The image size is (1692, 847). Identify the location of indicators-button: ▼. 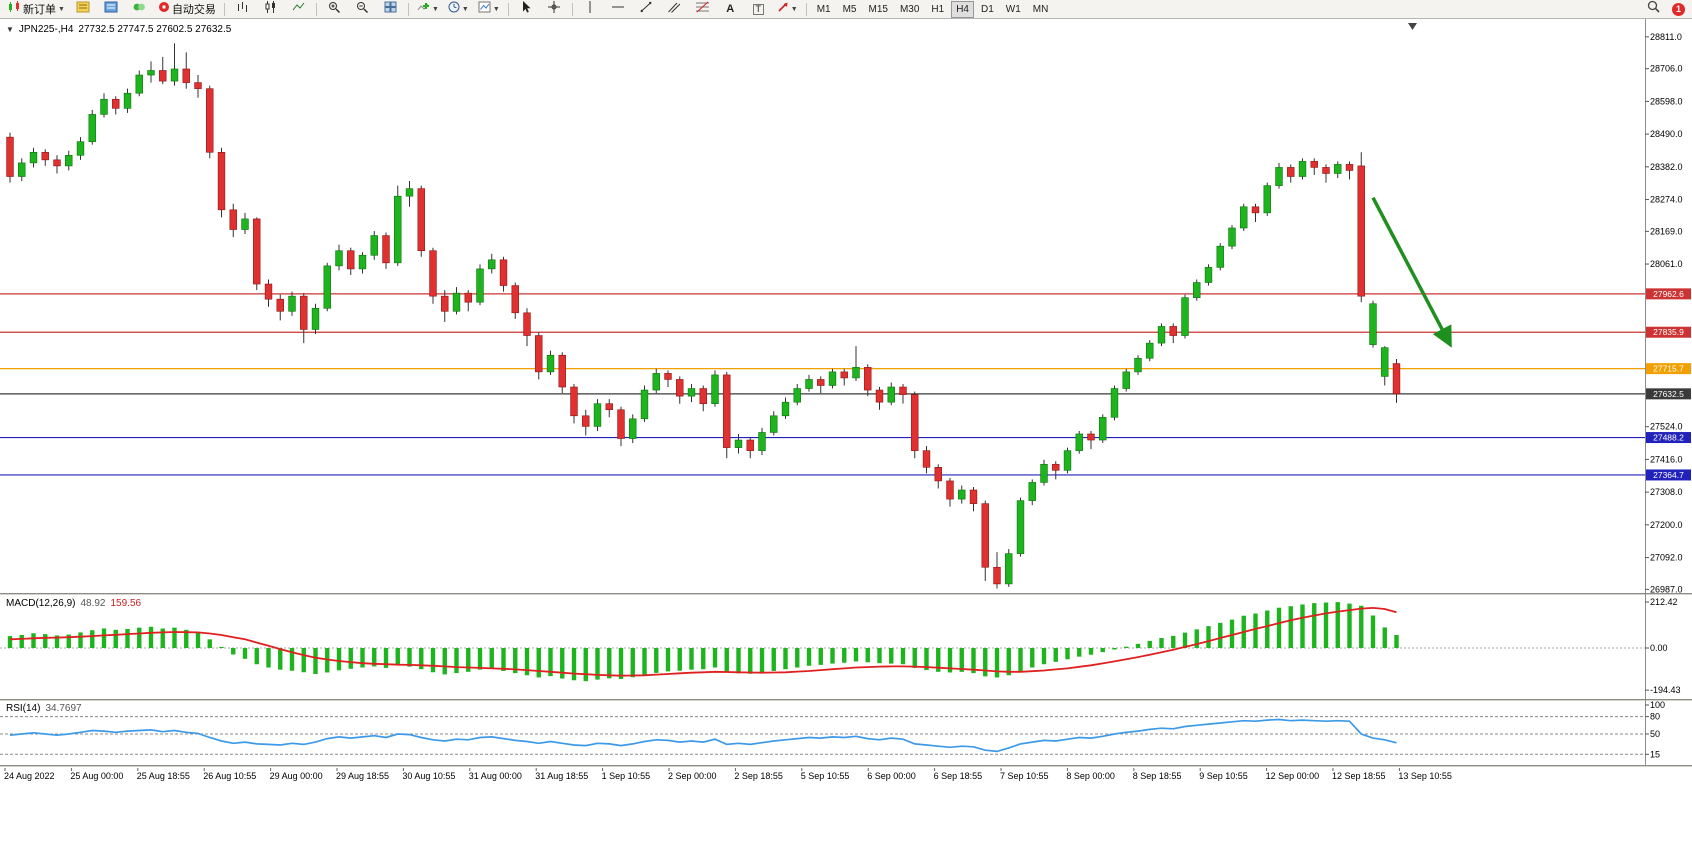
(428, 9).